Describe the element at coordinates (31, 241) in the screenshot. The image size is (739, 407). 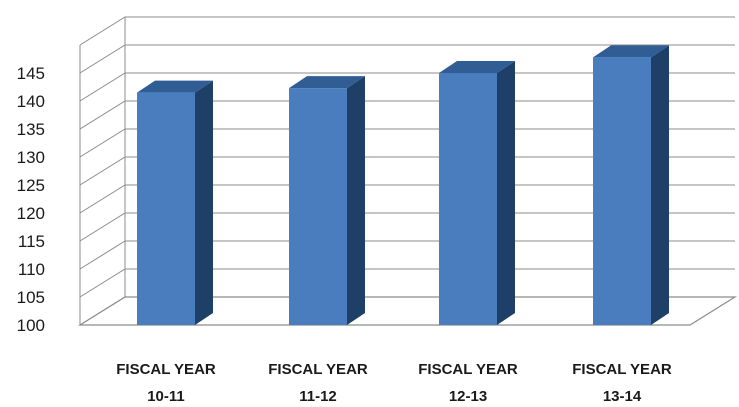
I see `y-tick-label: 115` at that location.